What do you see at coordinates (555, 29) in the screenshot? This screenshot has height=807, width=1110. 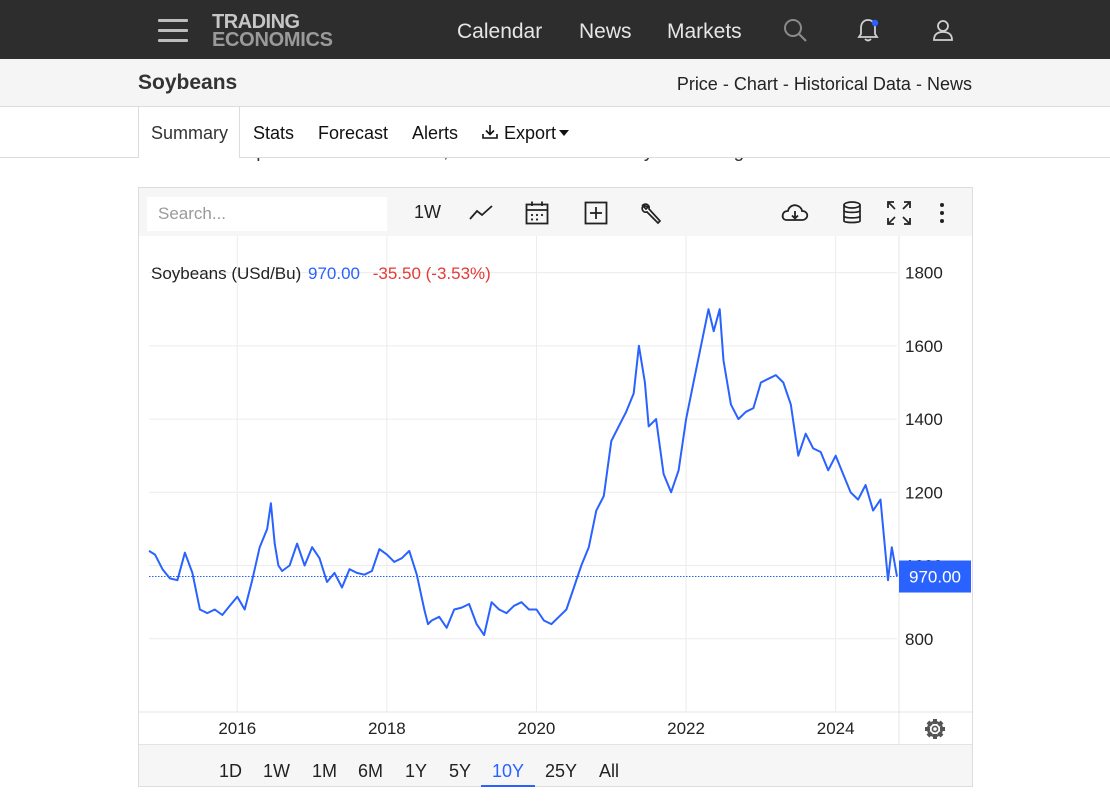 I see `top-navigation: TRADING ECONOMICS Calendar News Markets` at bounding box center [555, 29].